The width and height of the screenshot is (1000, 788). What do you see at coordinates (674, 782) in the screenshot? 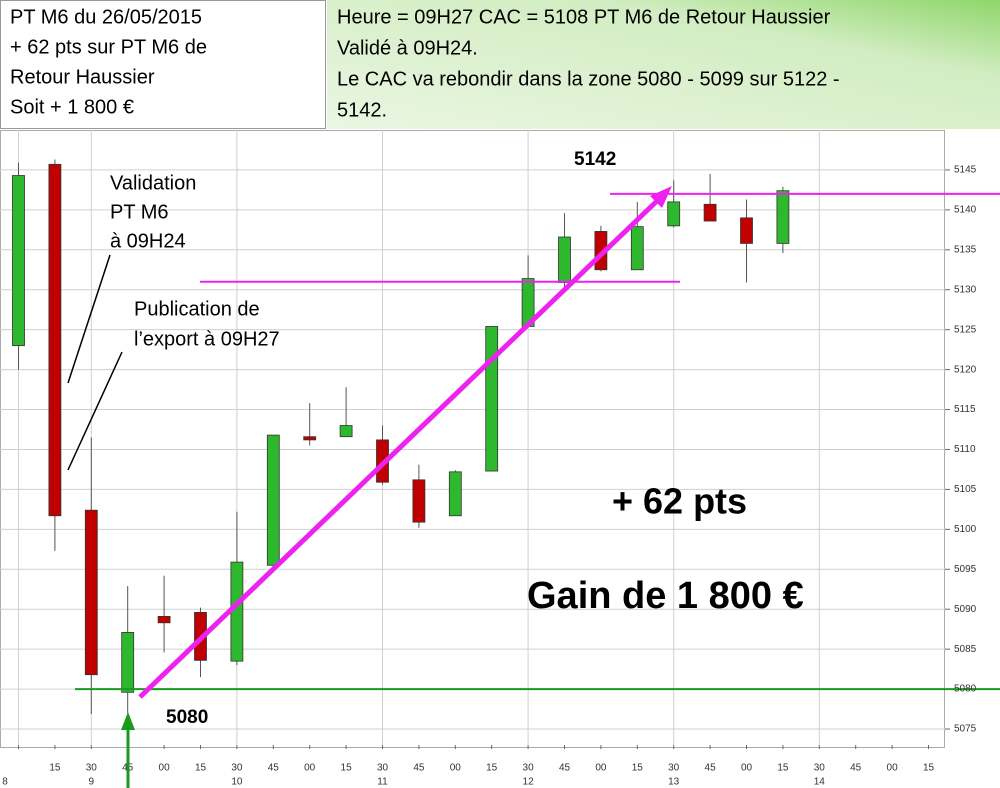
I see `x-hour-label: 13` at bounding box center [674, 782].